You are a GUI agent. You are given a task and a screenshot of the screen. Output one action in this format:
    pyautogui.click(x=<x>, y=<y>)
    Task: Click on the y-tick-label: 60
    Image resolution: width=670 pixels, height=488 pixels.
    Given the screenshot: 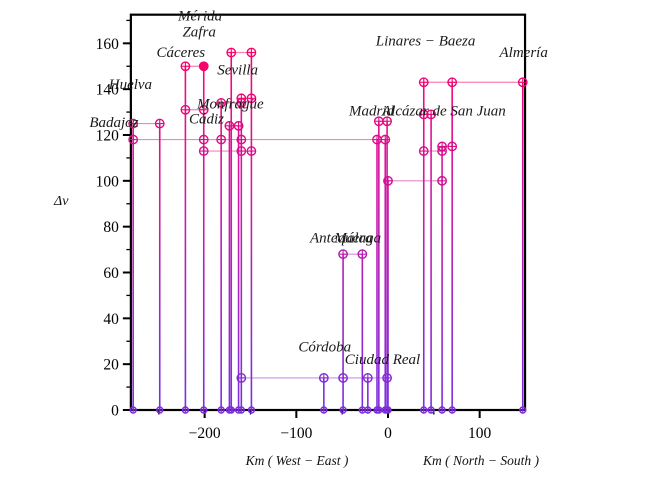 What is the action you would take?
    pyautogui.click(x=111, y=273)
    